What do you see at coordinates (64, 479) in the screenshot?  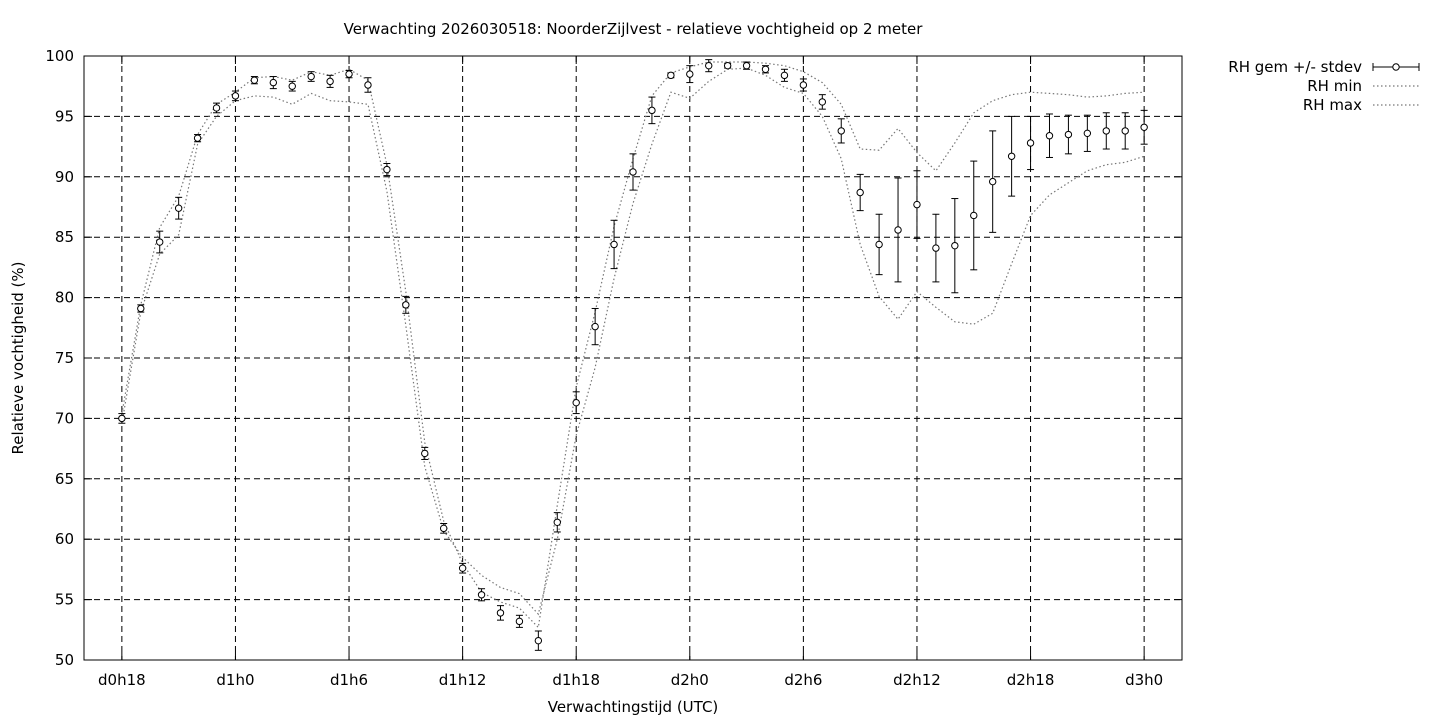 I see `y-tick-label: 65` at bounding box center [64, 479].